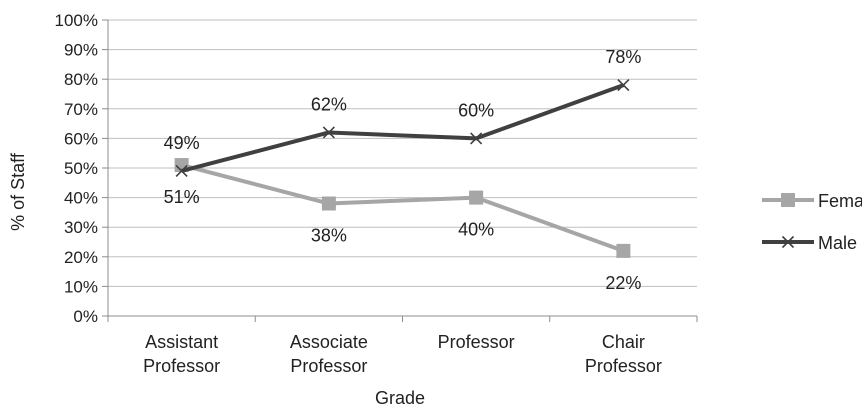 The image size is (862, 412). I want to click on x-tick-label: Assistant Professor, so click(181, 354).